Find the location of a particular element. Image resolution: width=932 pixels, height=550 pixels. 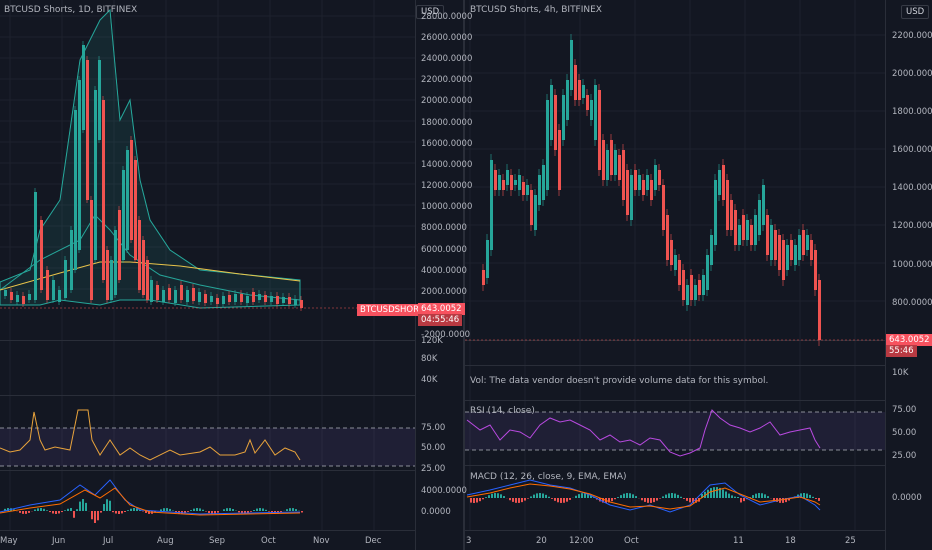

time-tick: Sep is located at coordinates (217, 541).